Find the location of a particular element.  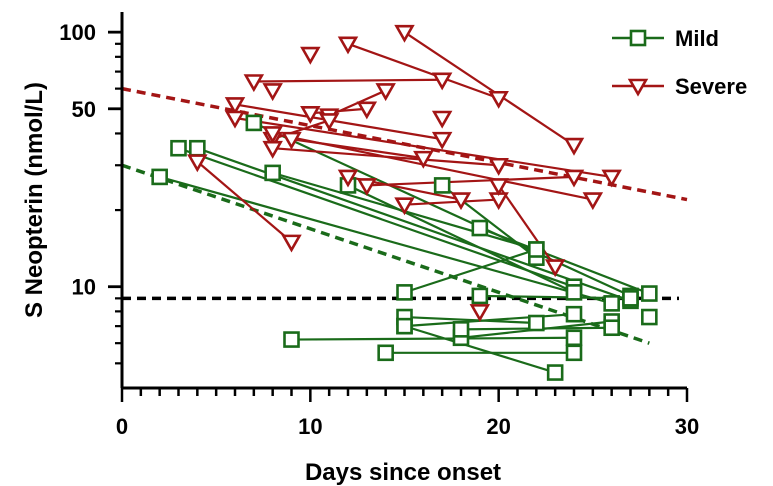

y-tick-label: 50 is located at coordinates (84, 109).